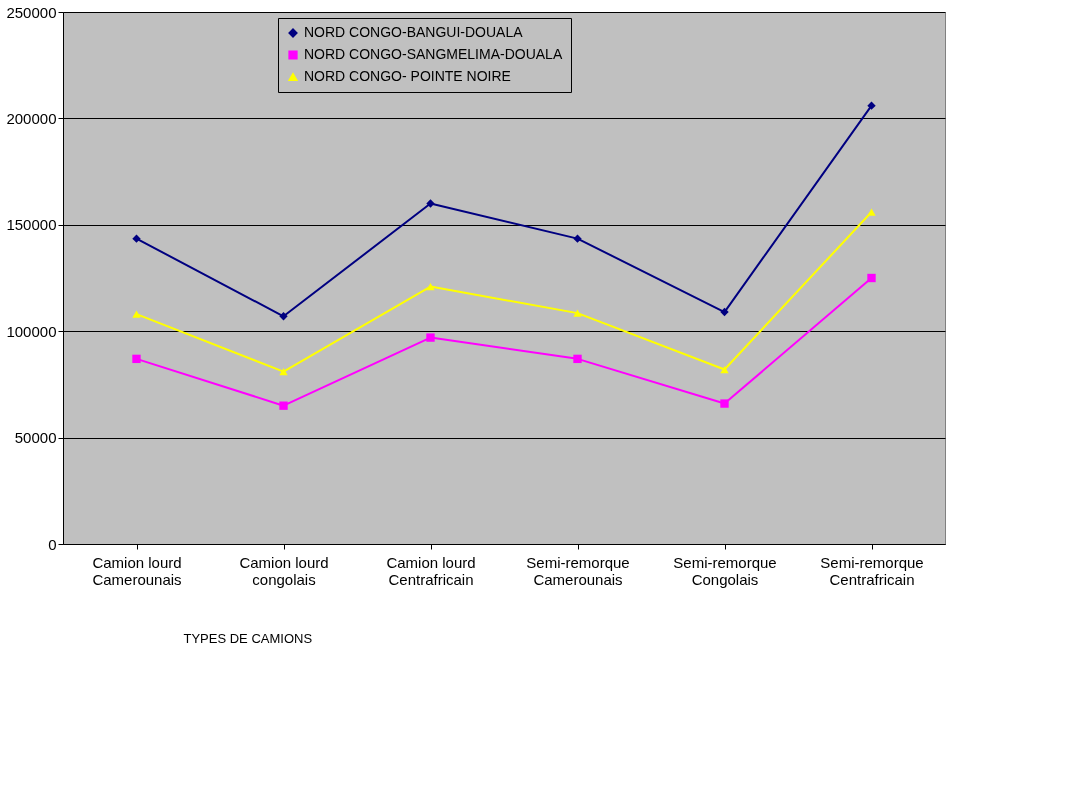 The height and width of the screenshot is (802, 1079). I want to click on x-axis-title: TYPES DE CAMIONS, so click(248, 638).